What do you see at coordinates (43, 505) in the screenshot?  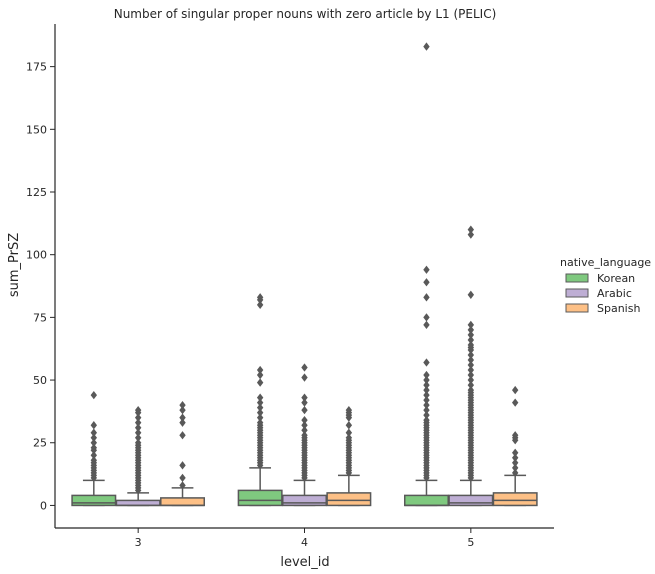 I see `y-tick-label: 0` at bounding box center [43, 505].